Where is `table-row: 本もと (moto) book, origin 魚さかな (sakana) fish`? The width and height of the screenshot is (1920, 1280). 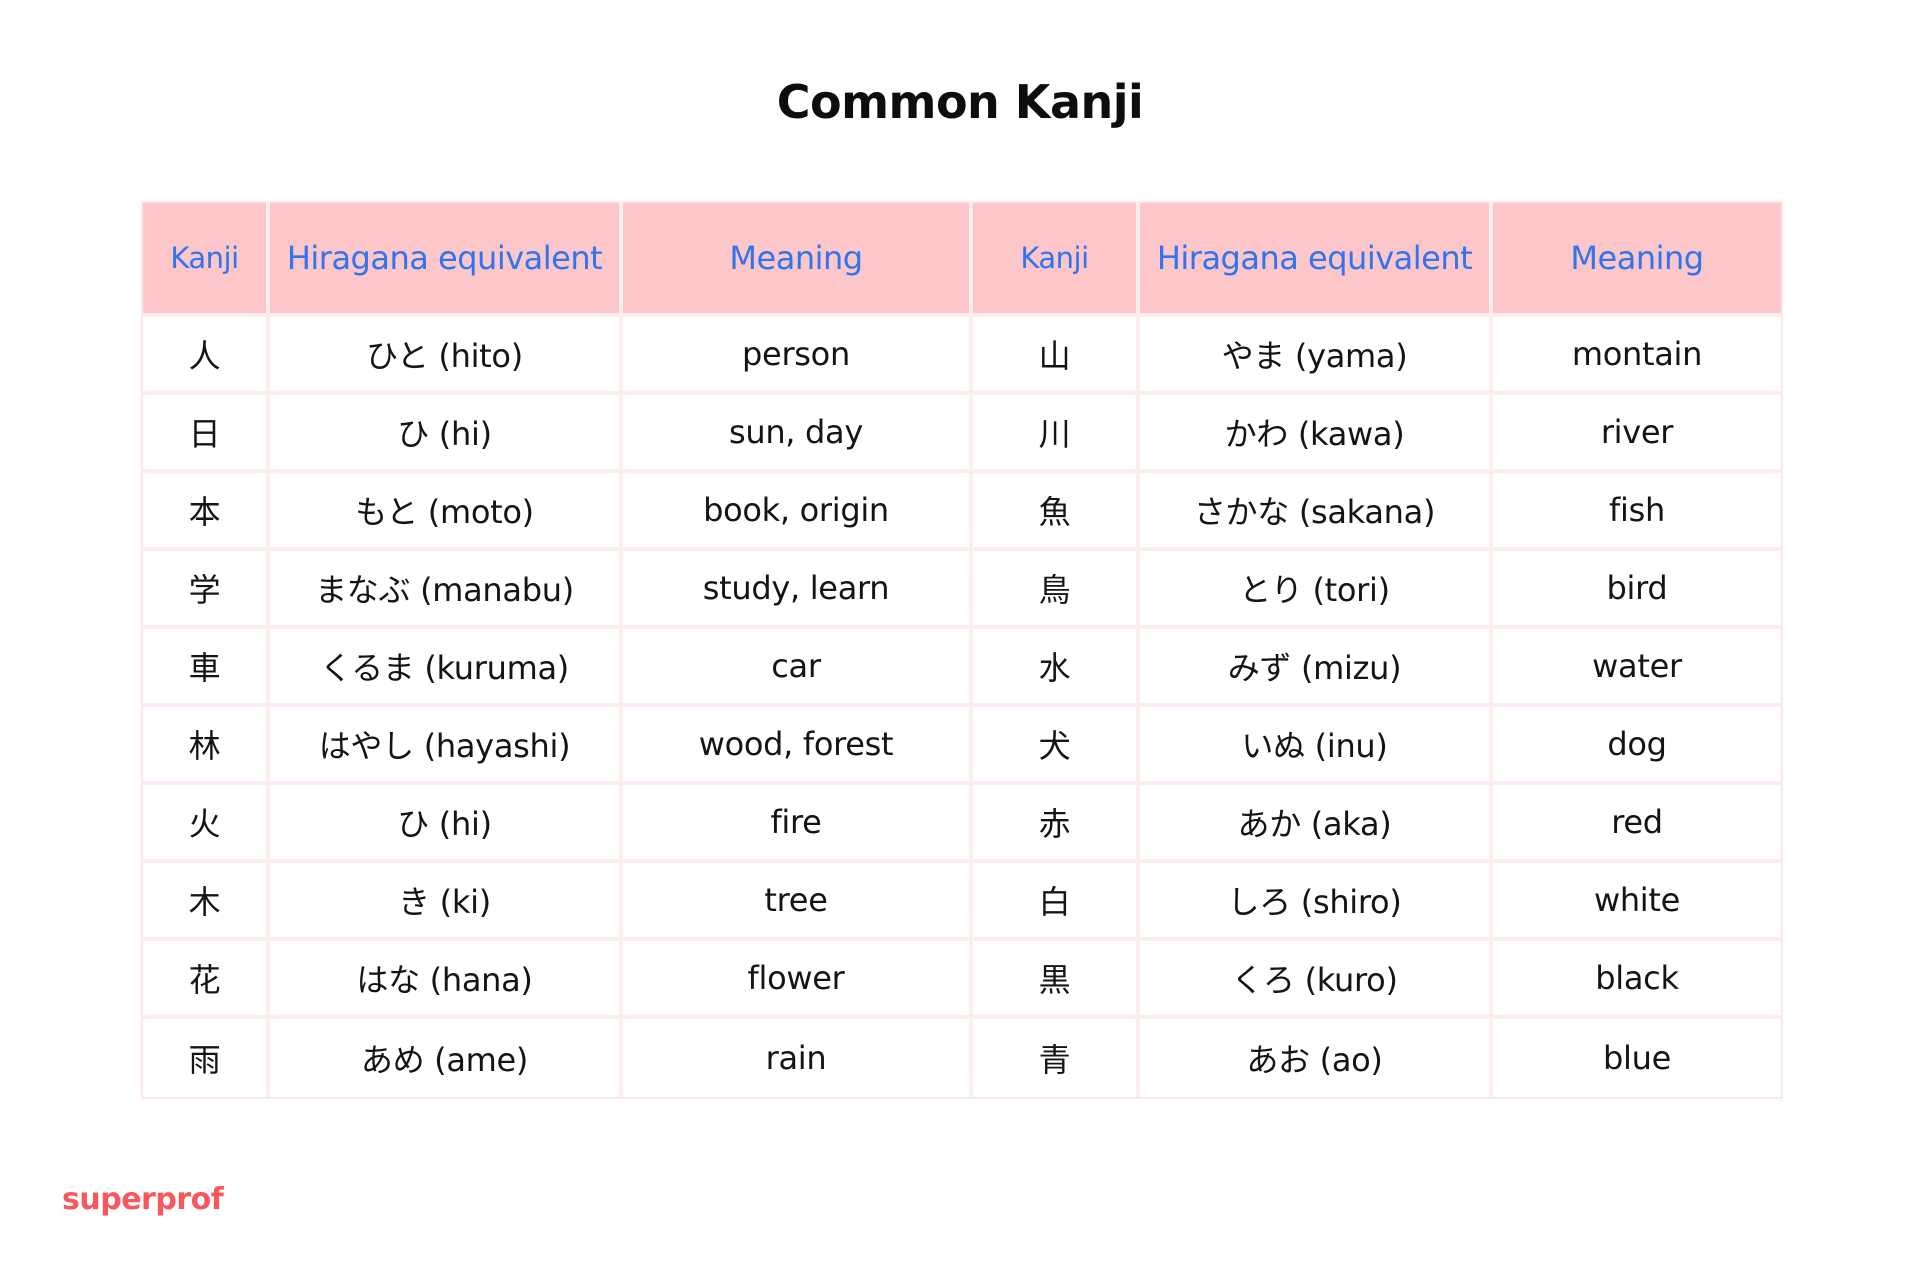
table-row: 本もと (moto) book, origin 魚さかな (sakana) fish is located at coordinates (962, 512).